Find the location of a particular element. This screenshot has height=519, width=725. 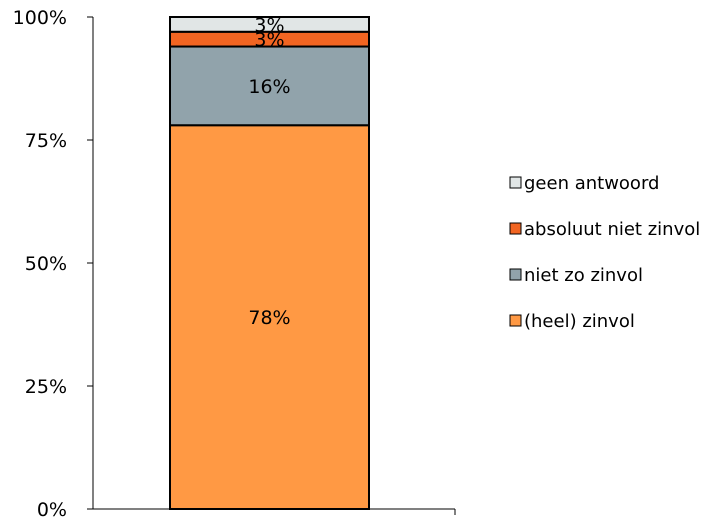

legend-label: absoluut niet zinvol is located at coordinates (612, 229).